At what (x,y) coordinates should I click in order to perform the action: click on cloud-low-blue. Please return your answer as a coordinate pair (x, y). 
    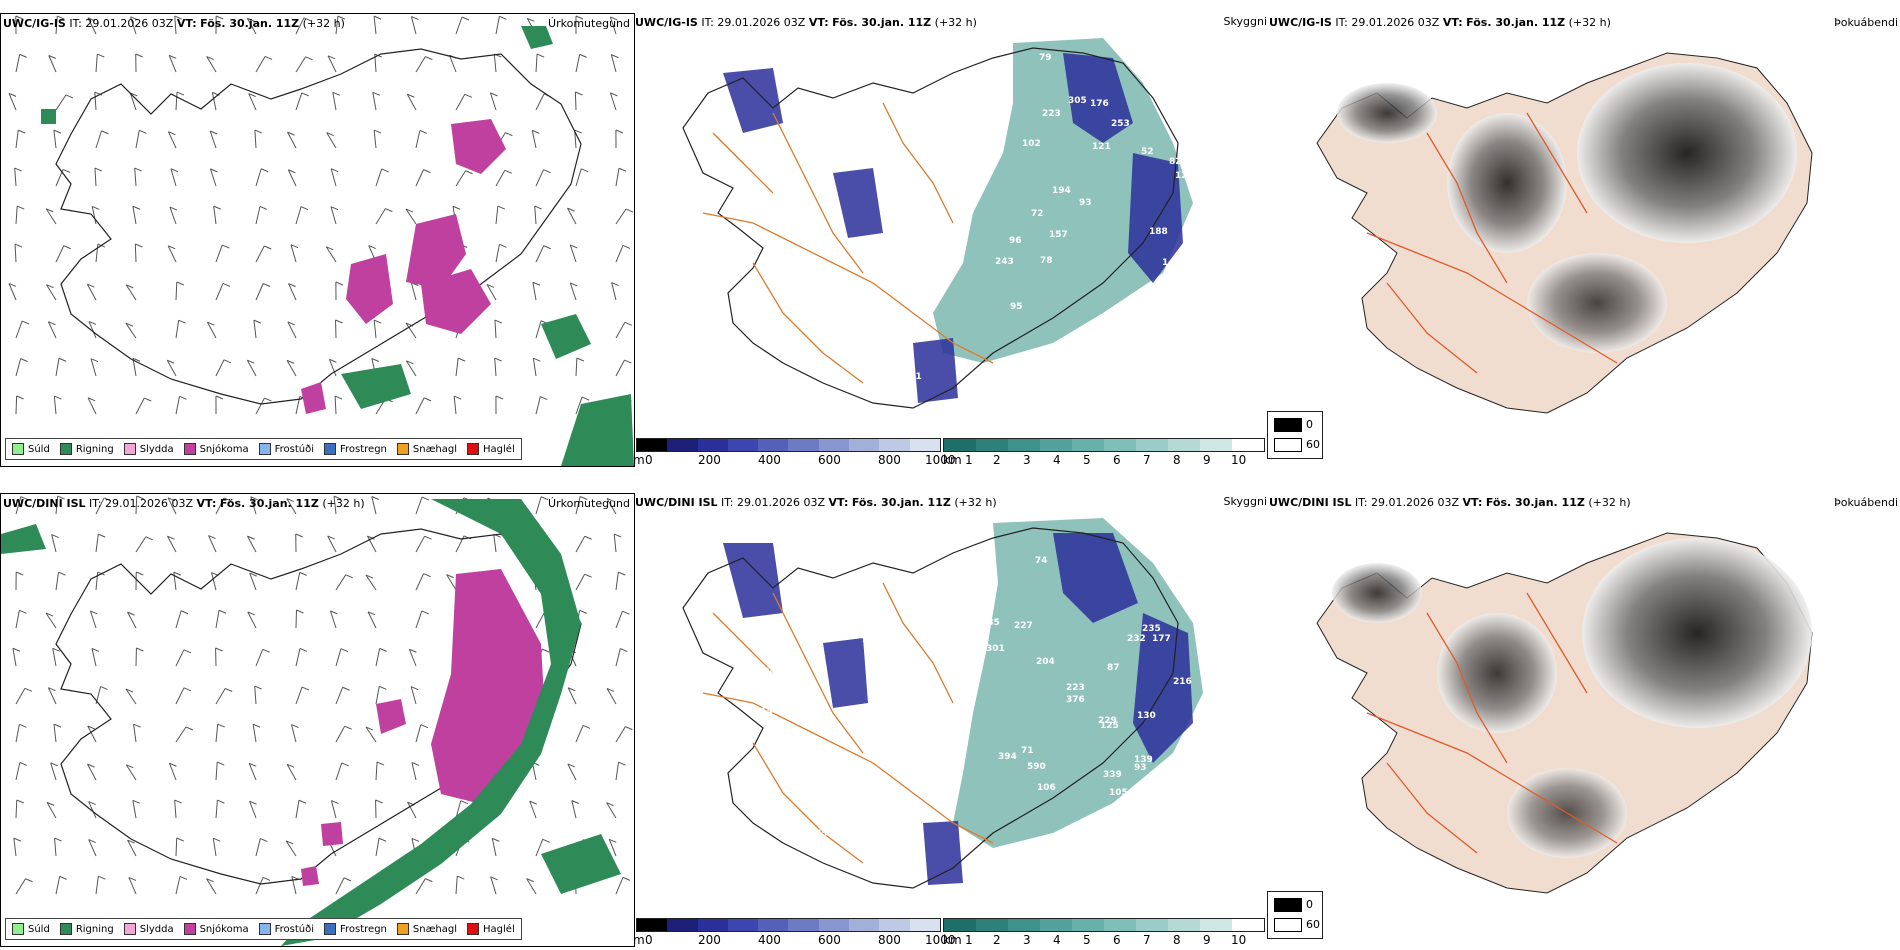
    Looking at the image, I should click on (753, 580).